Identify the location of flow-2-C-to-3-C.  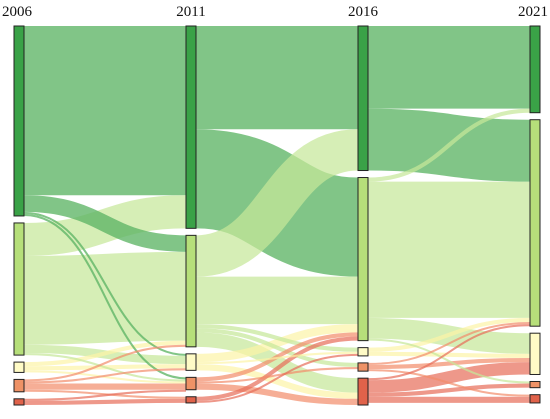
(449, 354).